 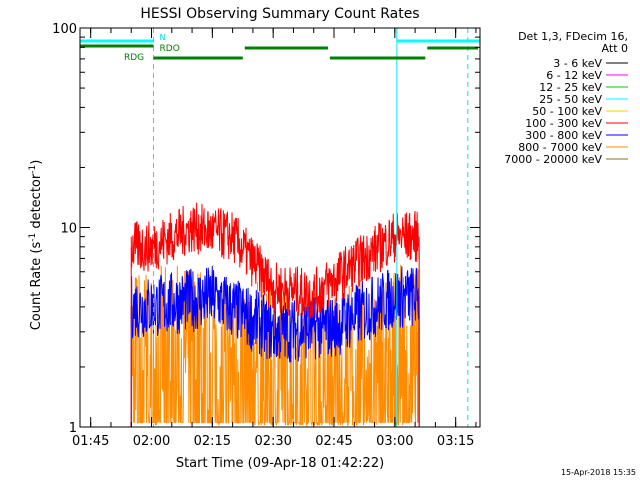 I want to click on legend-label: 6 - 12 keV, so click(x=574, y=75).